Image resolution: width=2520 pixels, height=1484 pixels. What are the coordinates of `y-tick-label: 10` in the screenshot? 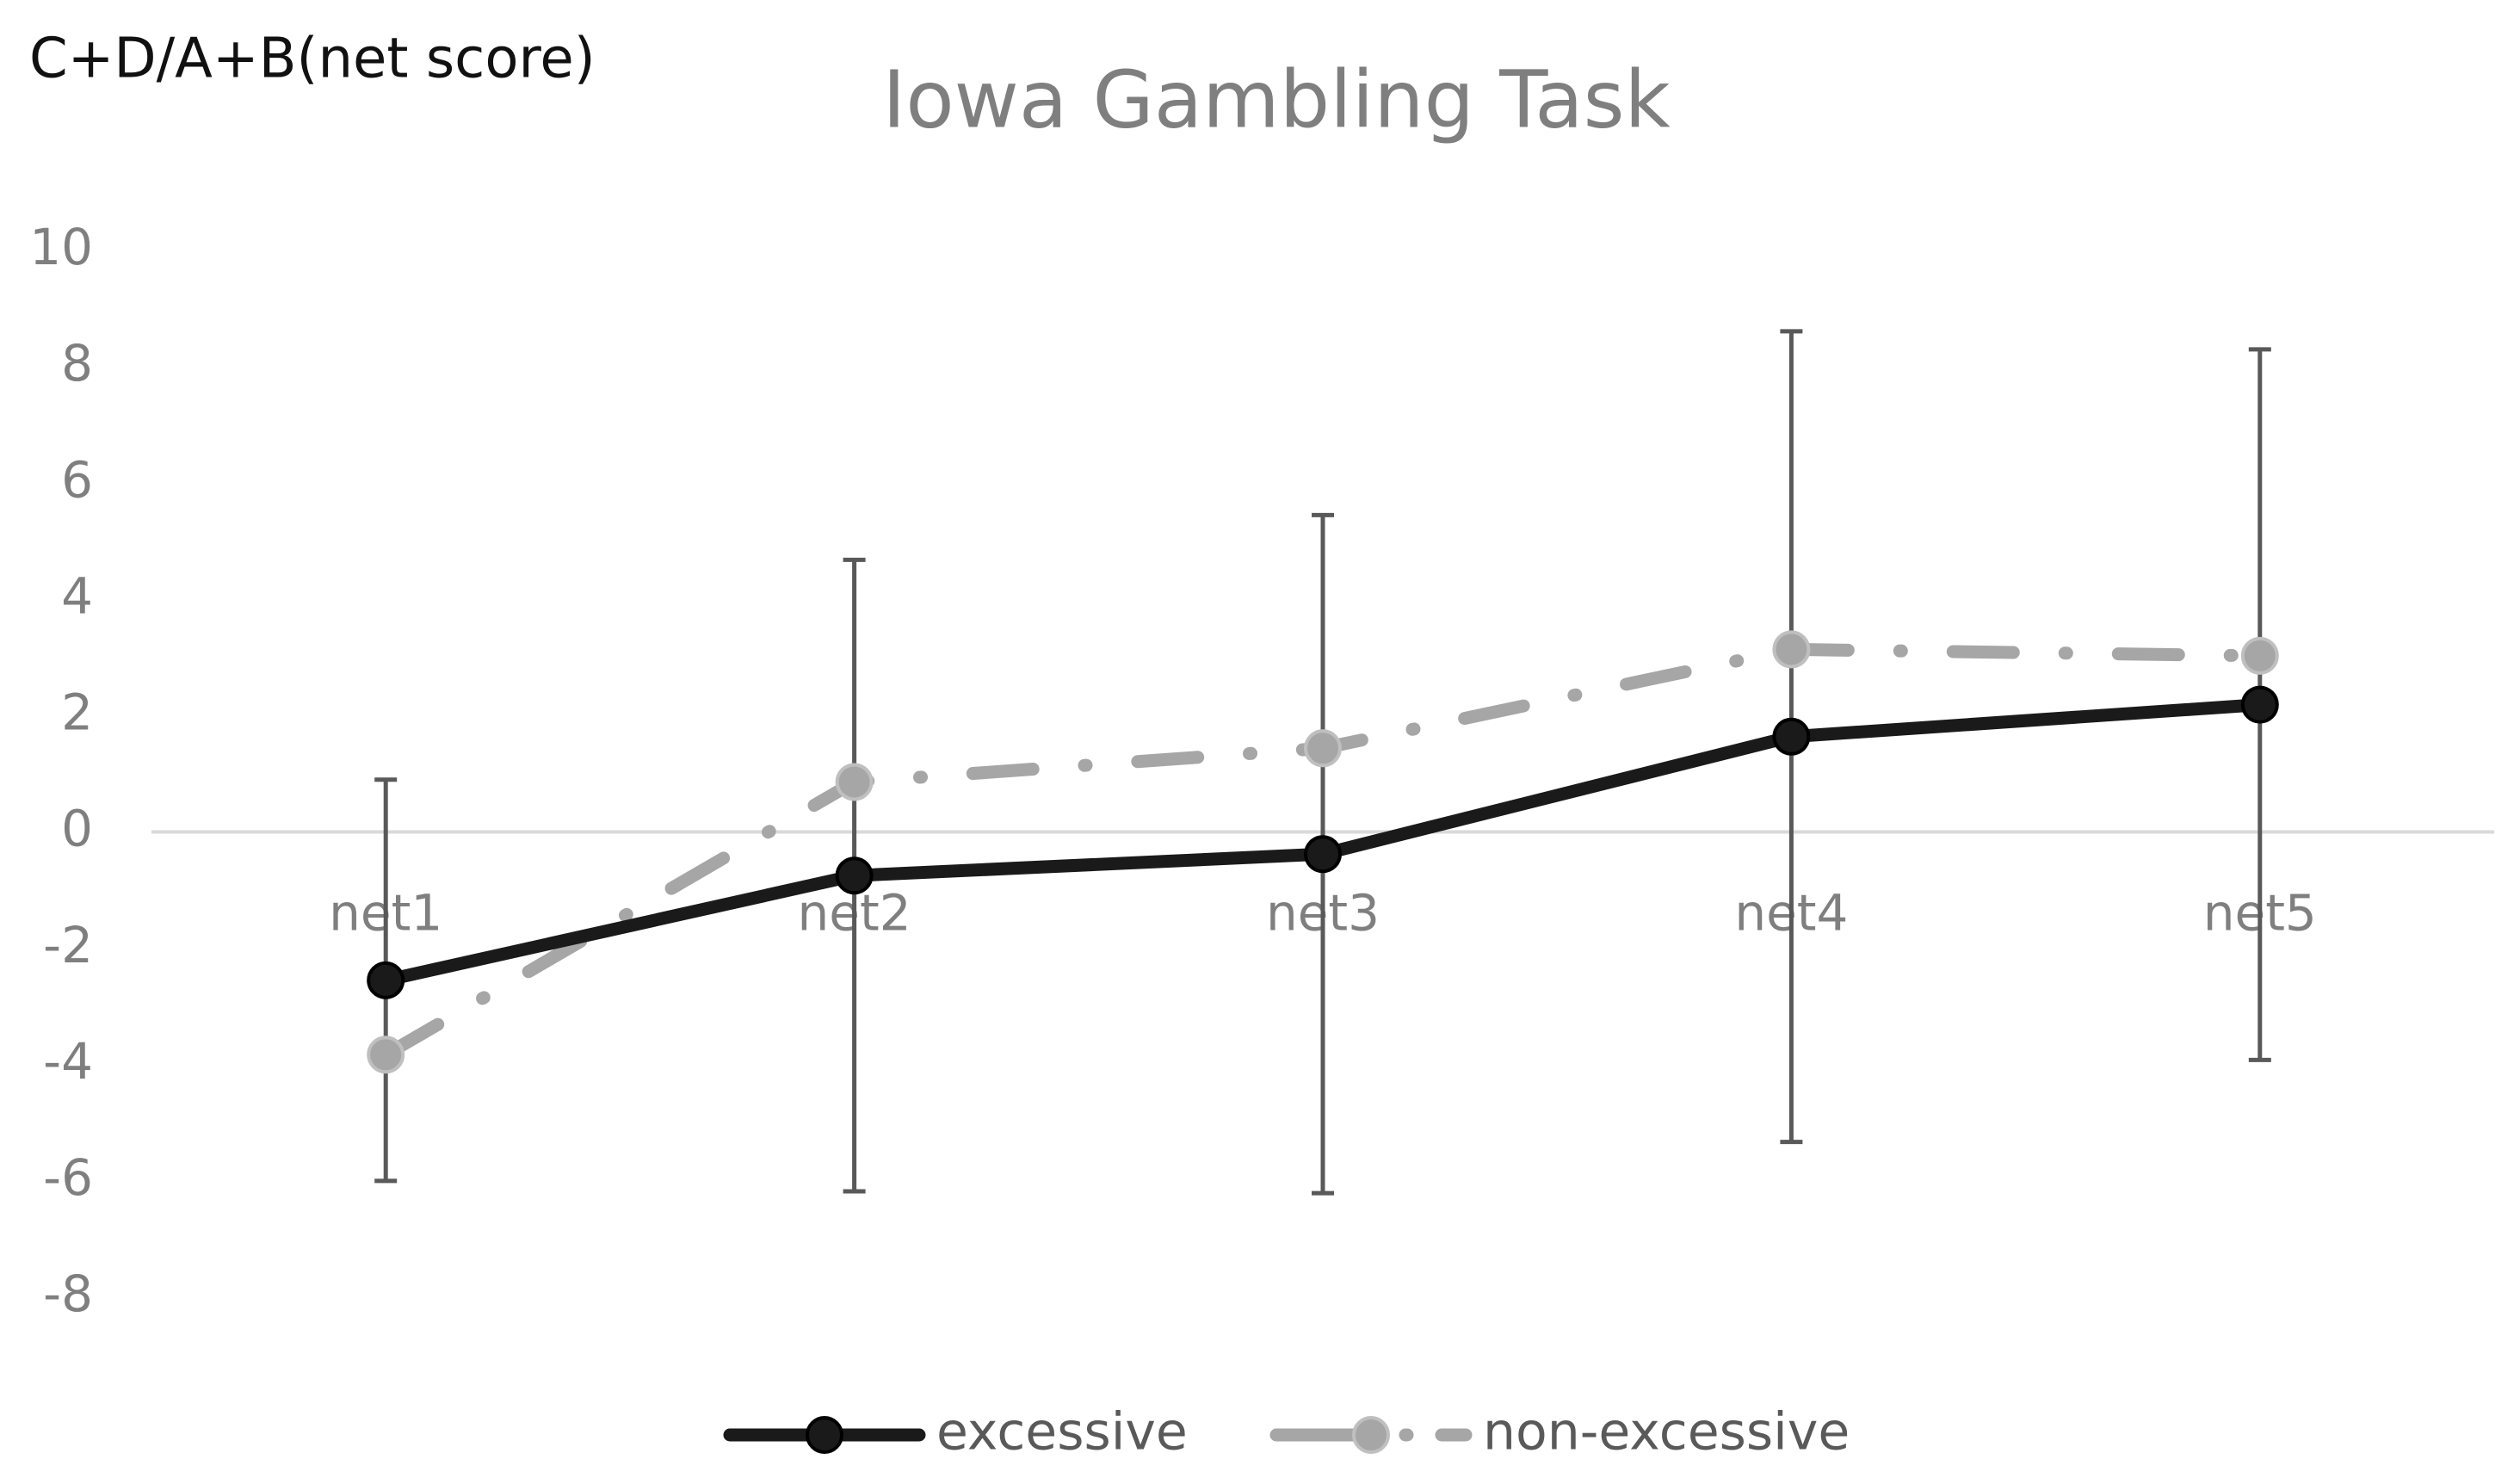 It's located at (61, 247).